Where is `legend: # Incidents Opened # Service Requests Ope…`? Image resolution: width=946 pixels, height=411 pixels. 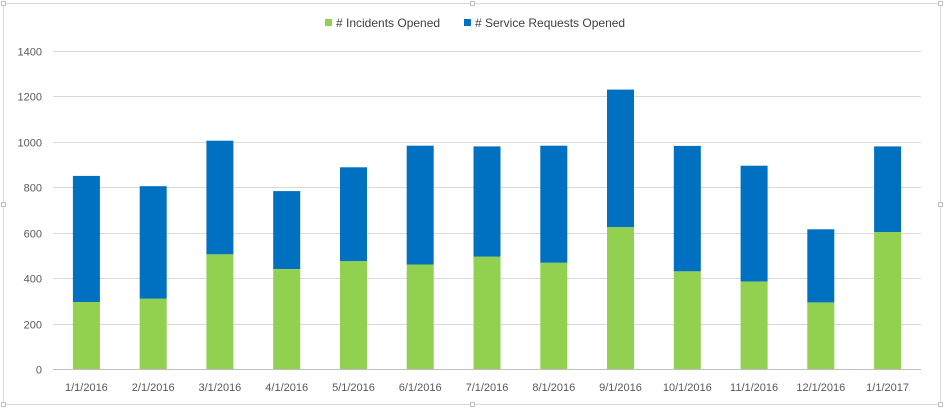 legend: # Incidents Opened # Service Requests Ope… is located at coordinates (475, 23).